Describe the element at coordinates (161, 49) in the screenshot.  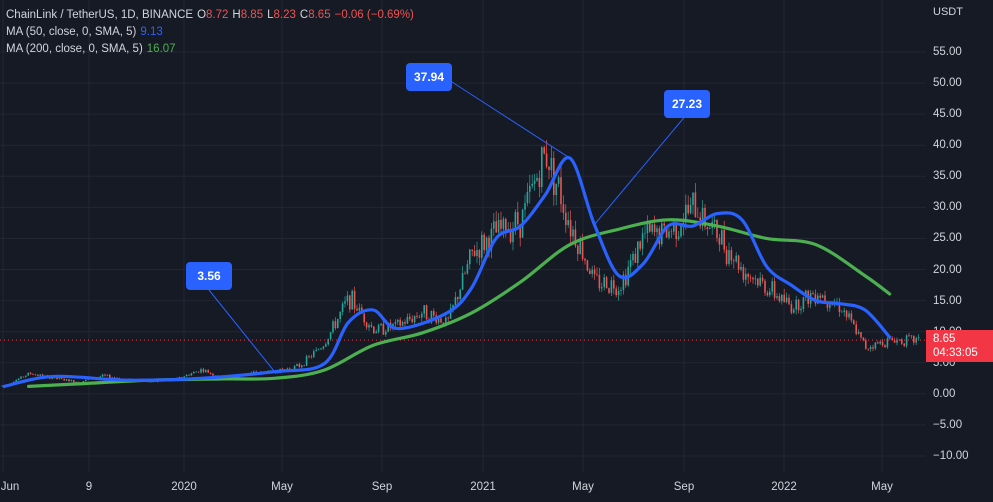
I see `ma200-value: 16.07` at that location.